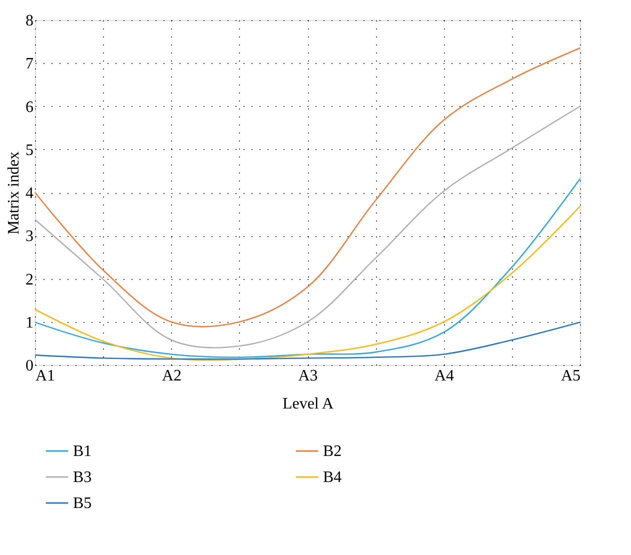 This screenshot has width=631, height=555. Describe the element at coordinates (82, 477) in the screenshot. I see `legend-label: B3` at that location.